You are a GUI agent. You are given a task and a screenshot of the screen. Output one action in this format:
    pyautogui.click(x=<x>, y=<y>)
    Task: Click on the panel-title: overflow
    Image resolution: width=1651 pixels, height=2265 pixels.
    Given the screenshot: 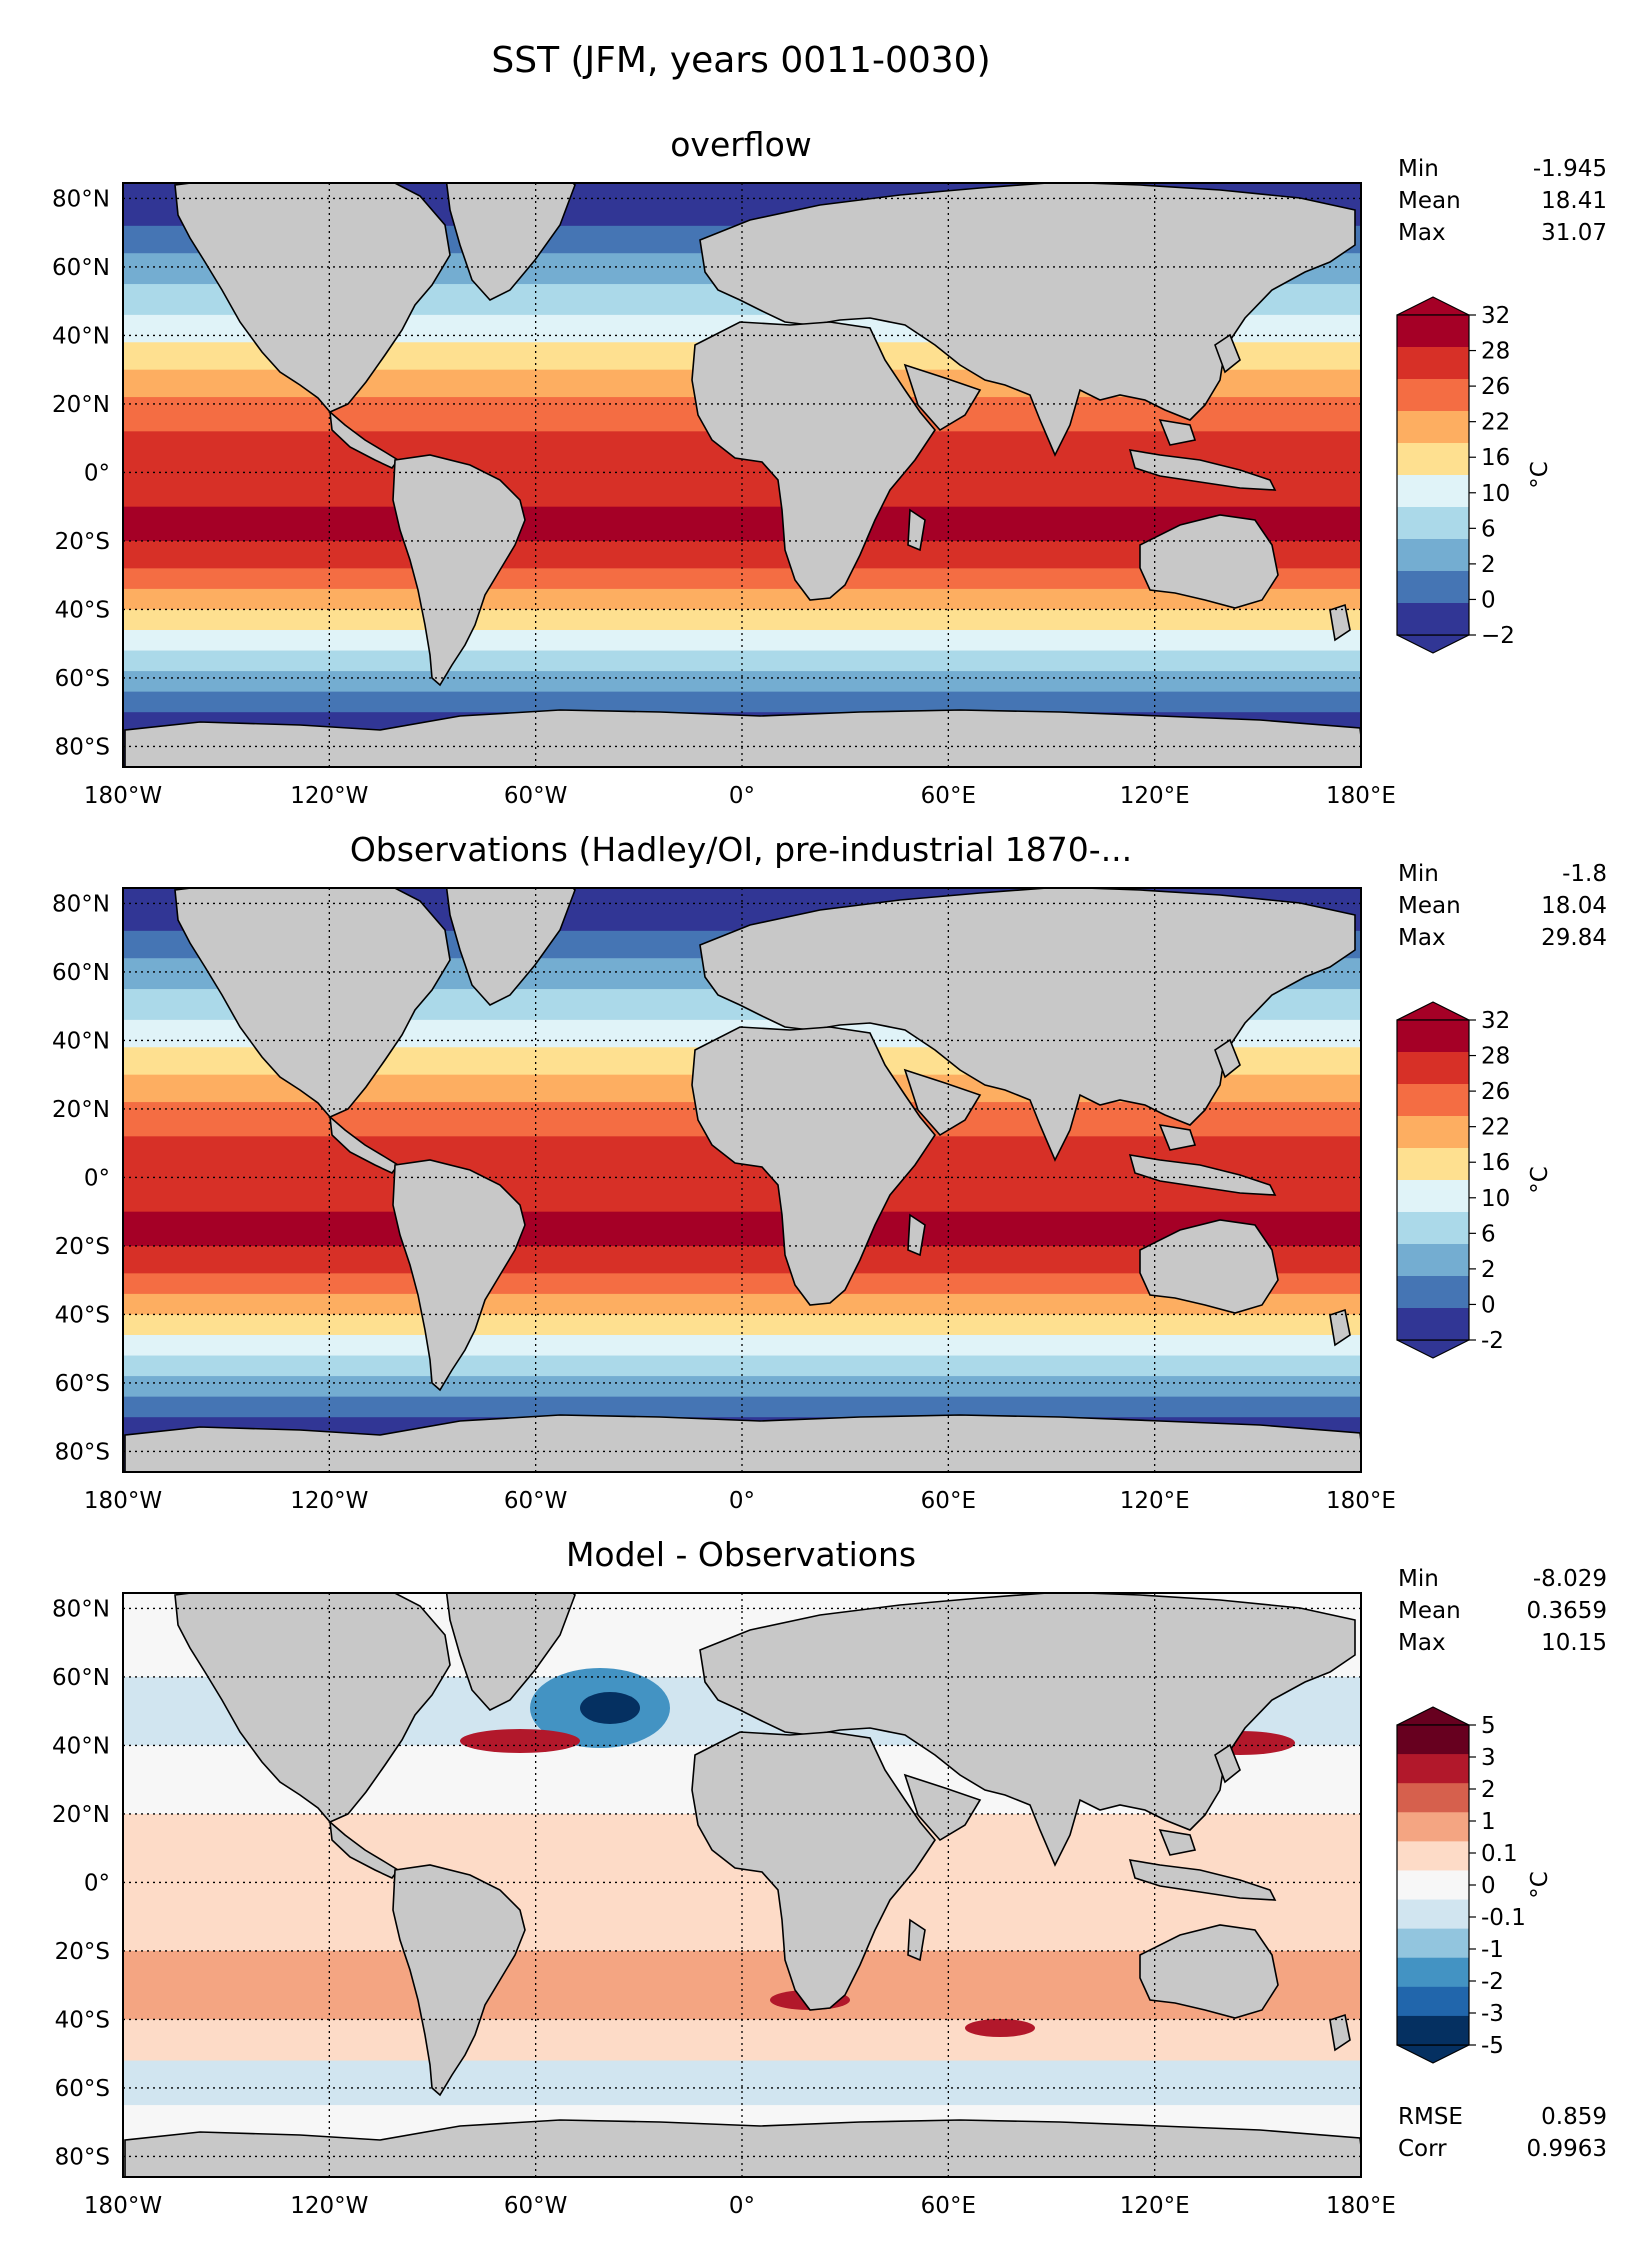 What is the action you would take?
    pyautogui.click(x=741, y=144)
    